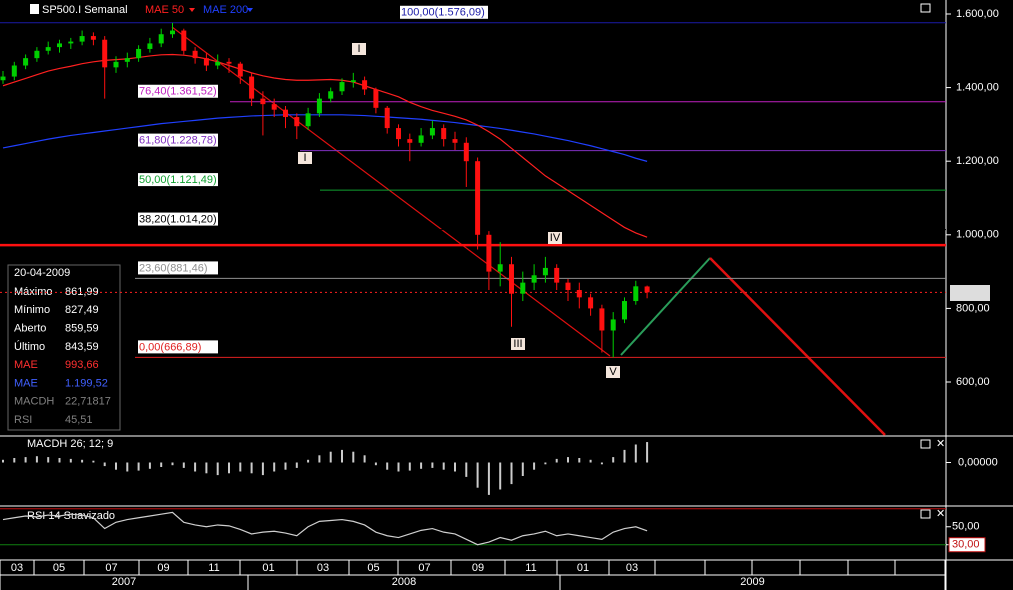 This screenshot has width=1013, height=590. I want to click on fib-label: 100,00(1.576,09), so click(443, 13).